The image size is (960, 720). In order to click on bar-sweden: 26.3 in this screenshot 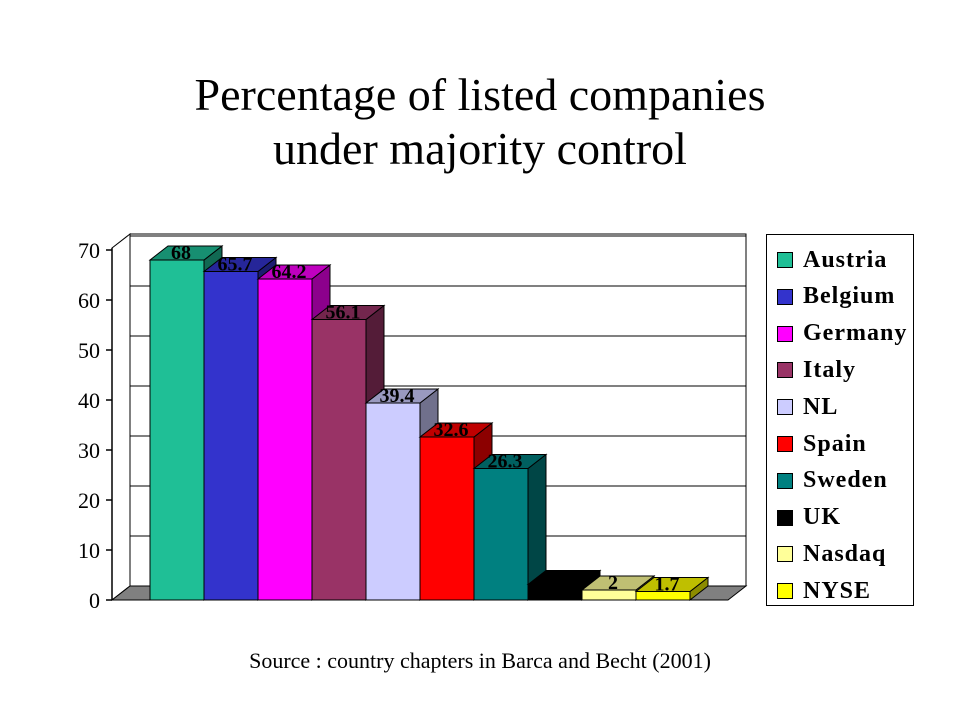, I will do `click(510, 526)`.